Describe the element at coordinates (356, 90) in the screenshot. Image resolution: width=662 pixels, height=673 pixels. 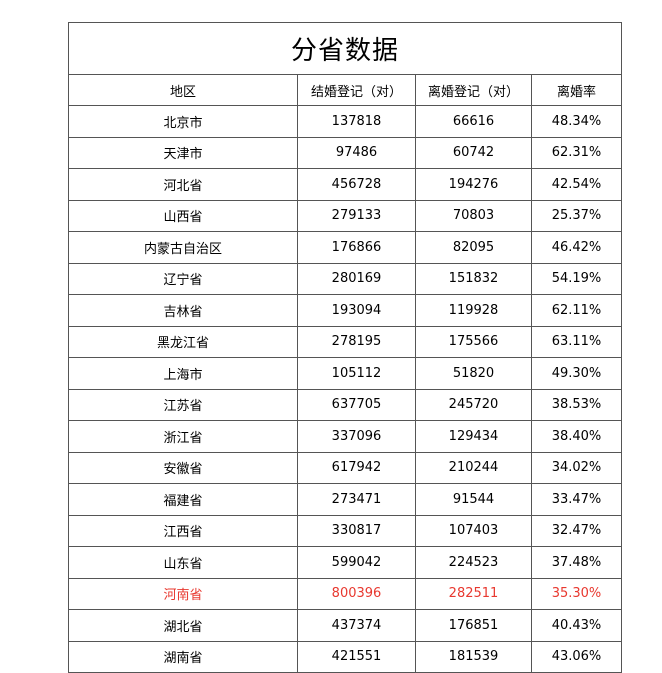
I see `column-header-marriage: 结婚登记（对）` at that location.